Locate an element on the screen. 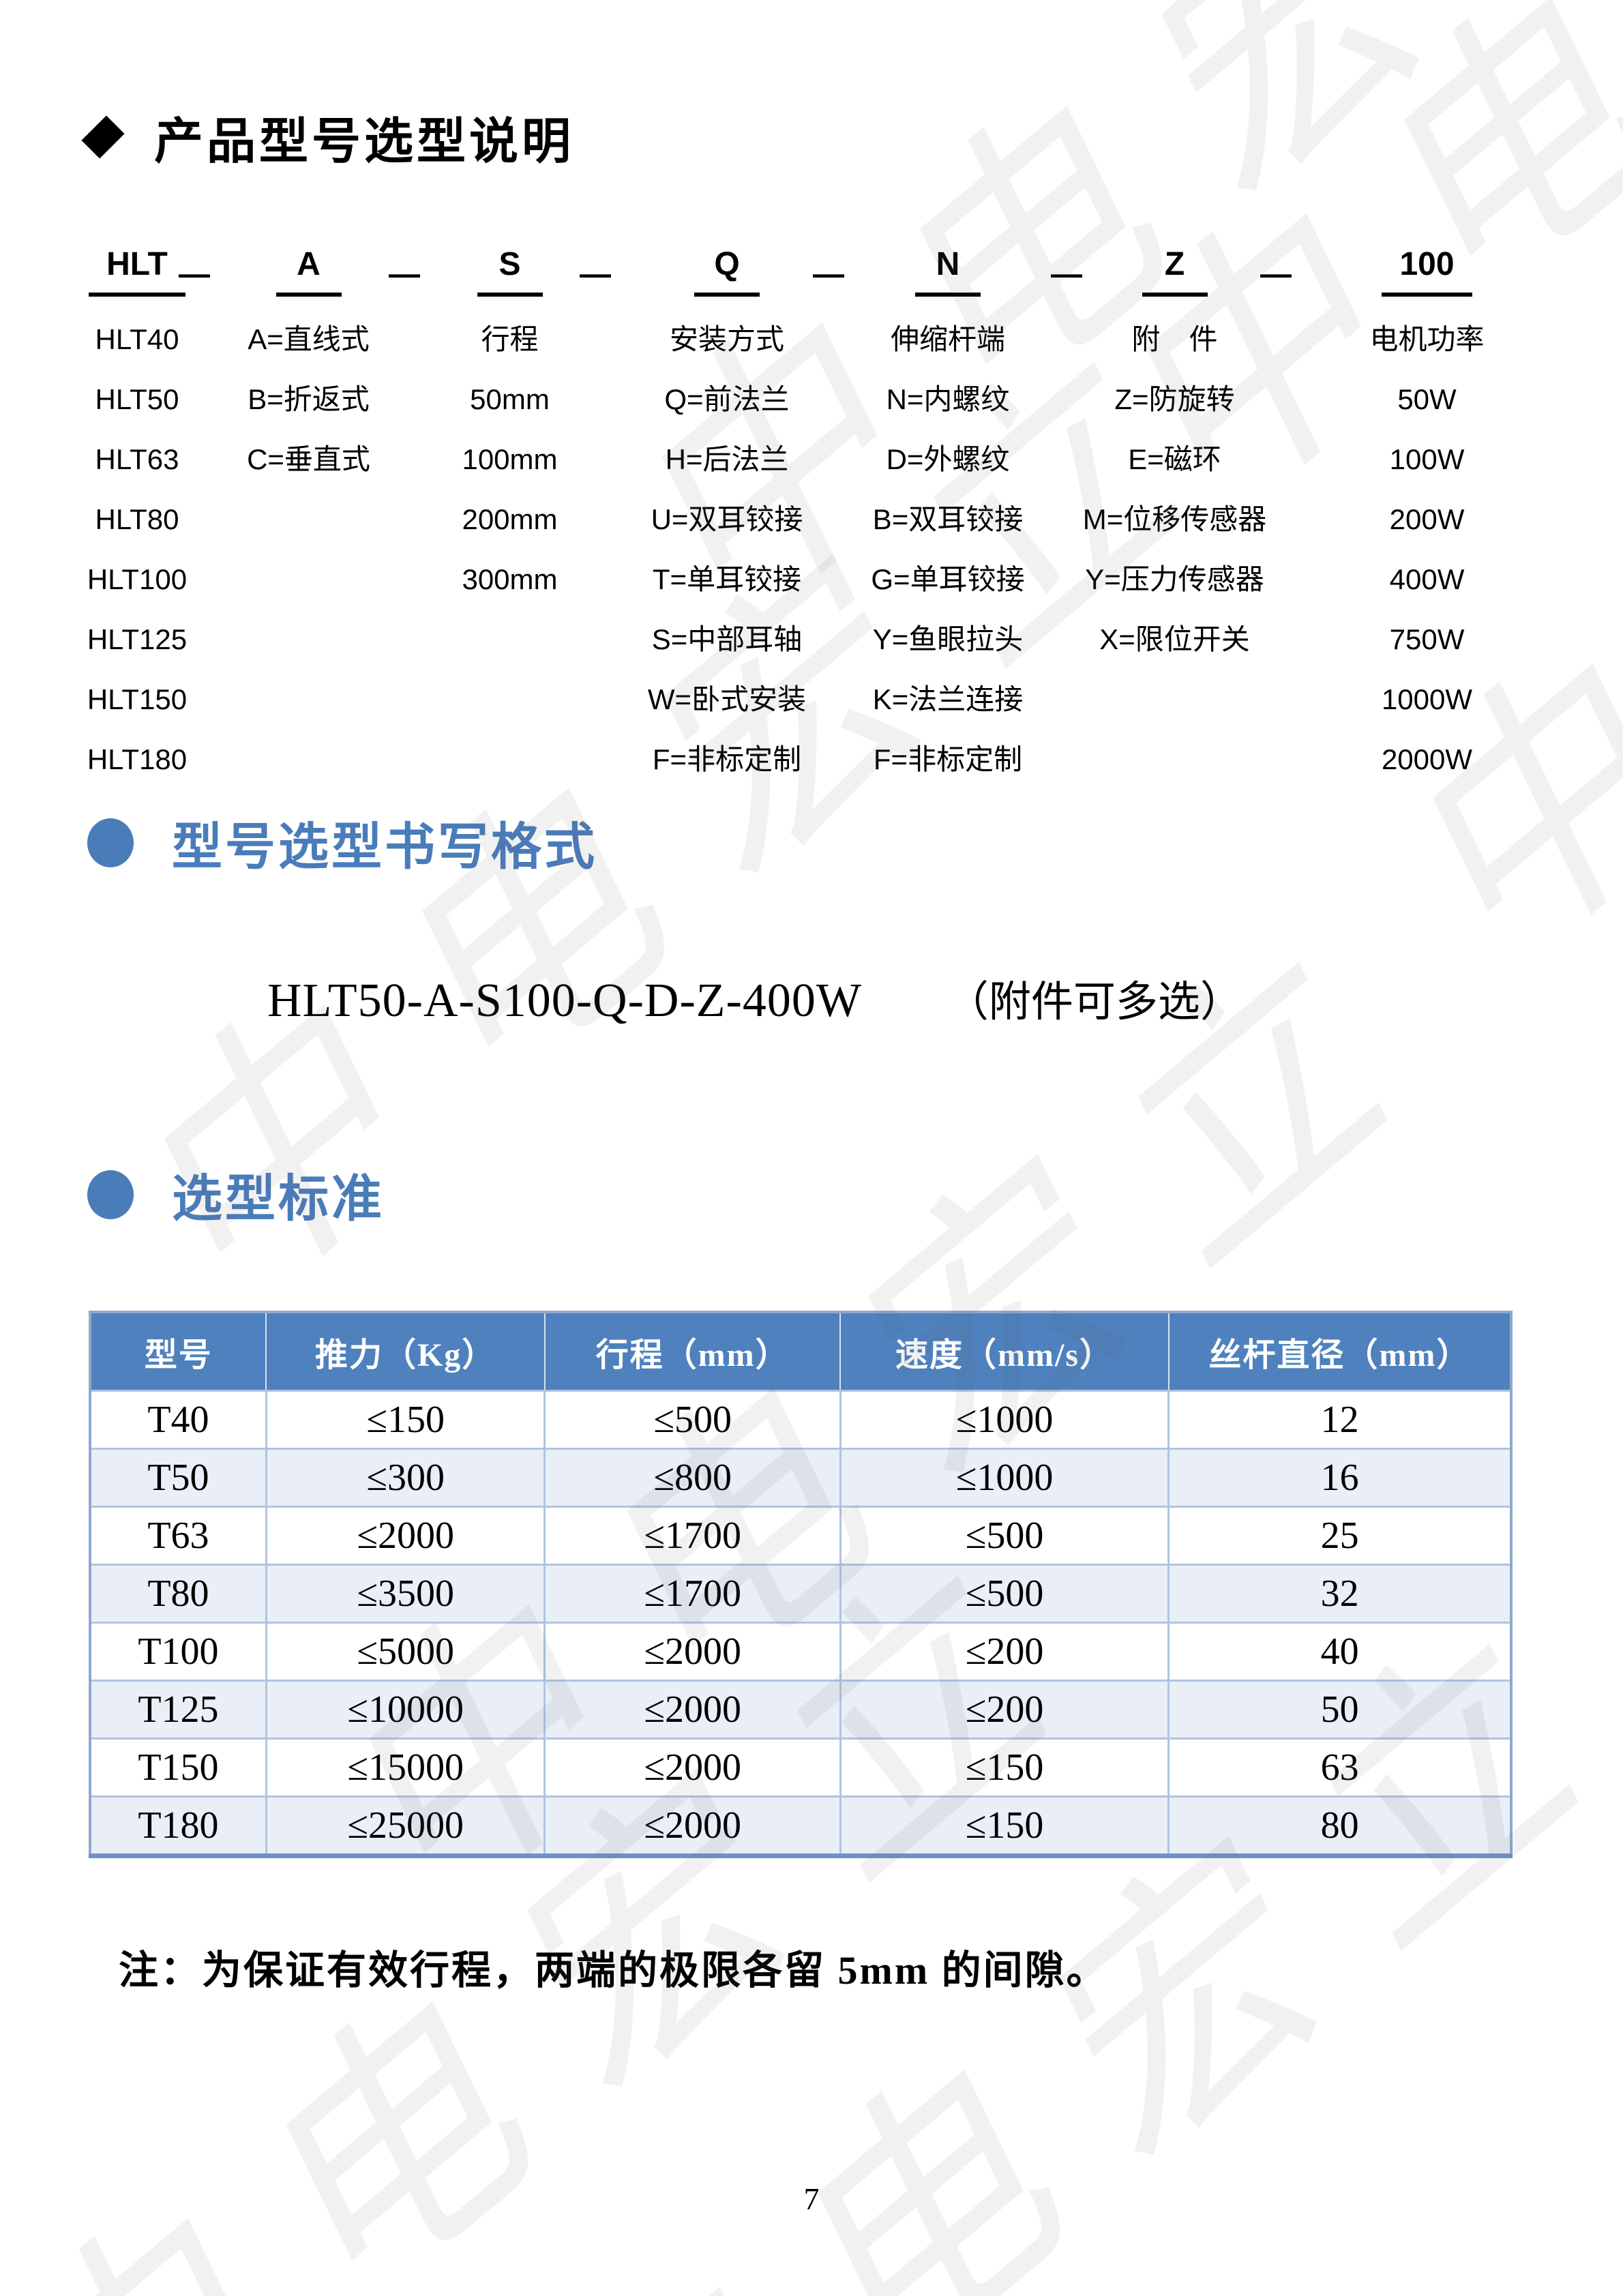 The height and width of the screenshot is (2296, 1623). code-option: N=内螺纹 is located at coordinates (948, 399).